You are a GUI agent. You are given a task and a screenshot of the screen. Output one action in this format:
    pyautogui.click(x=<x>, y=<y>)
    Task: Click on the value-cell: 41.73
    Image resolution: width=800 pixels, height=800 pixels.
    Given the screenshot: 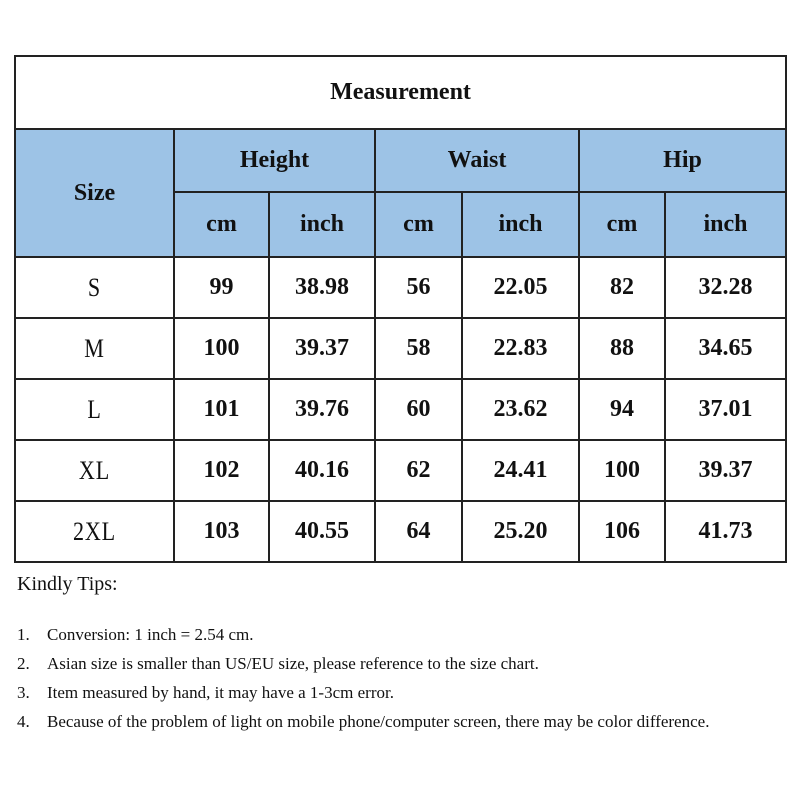 What is the action you would take?
    pyautogui.click(x=725, y=531)
    